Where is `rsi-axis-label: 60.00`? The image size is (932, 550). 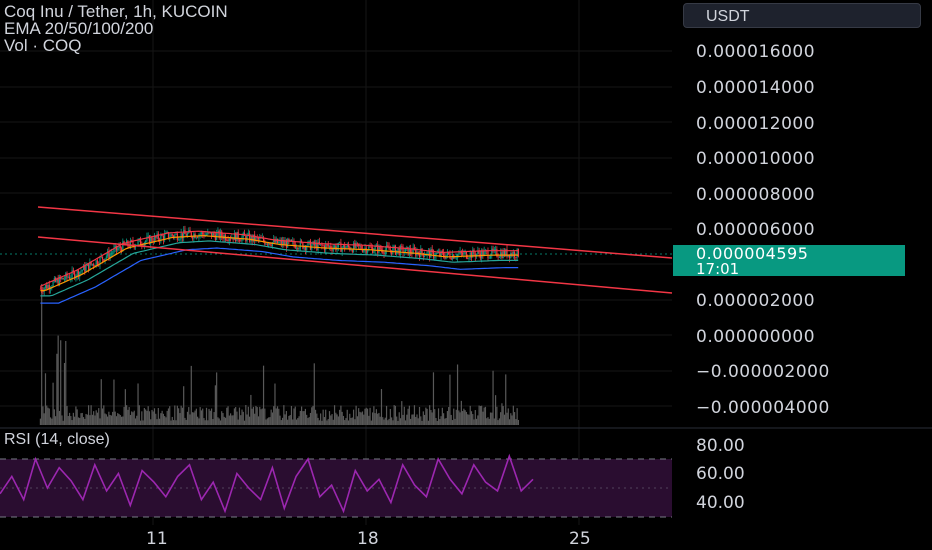
rsi-axis-label: 60.00 is located at coordinates (720, 474).